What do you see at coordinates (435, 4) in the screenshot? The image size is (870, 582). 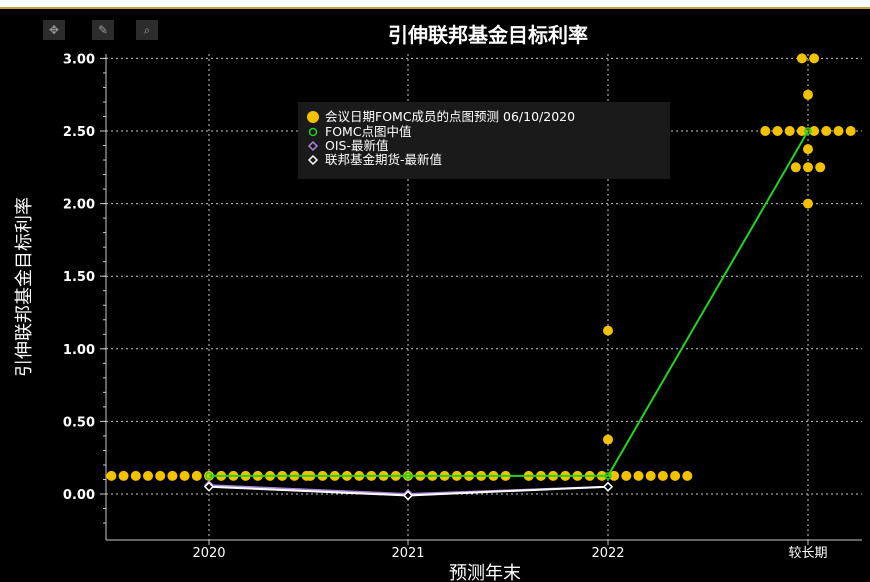 I see `top-rule` at bounding box center [435, 4].